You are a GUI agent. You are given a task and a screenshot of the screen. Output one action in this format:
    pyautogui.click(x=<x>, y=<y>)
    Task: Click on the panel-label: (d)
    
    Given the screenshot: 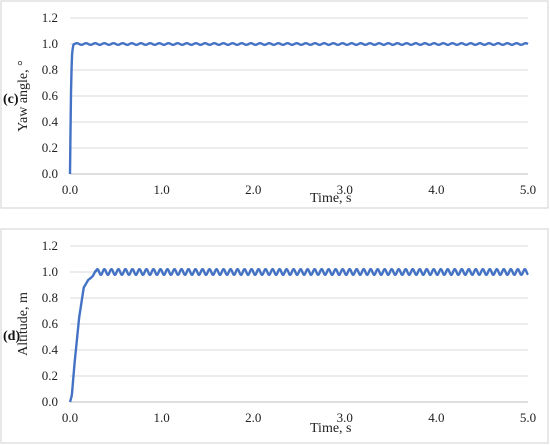 What is the action you would take?
    pyautogui.click(x=11, y=336)
    